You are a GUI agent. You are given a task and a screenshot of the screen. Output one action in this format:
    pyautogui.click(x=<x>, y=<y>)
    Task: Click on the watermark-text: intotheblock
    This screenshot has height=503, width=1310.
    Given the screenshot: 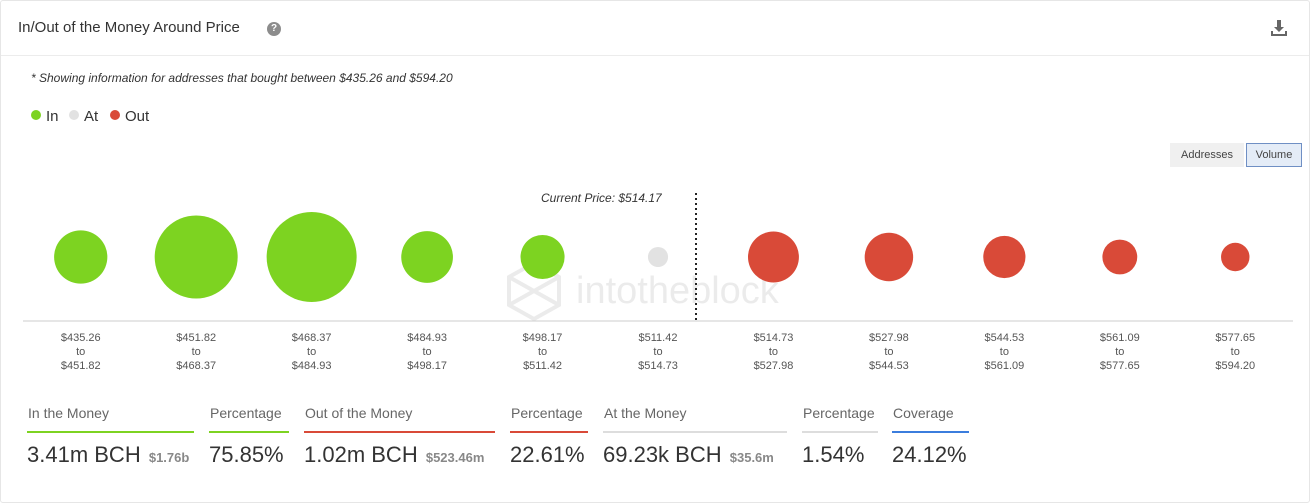 What is the action you would take?
    pyautogui.click(x=678, y=291)
    